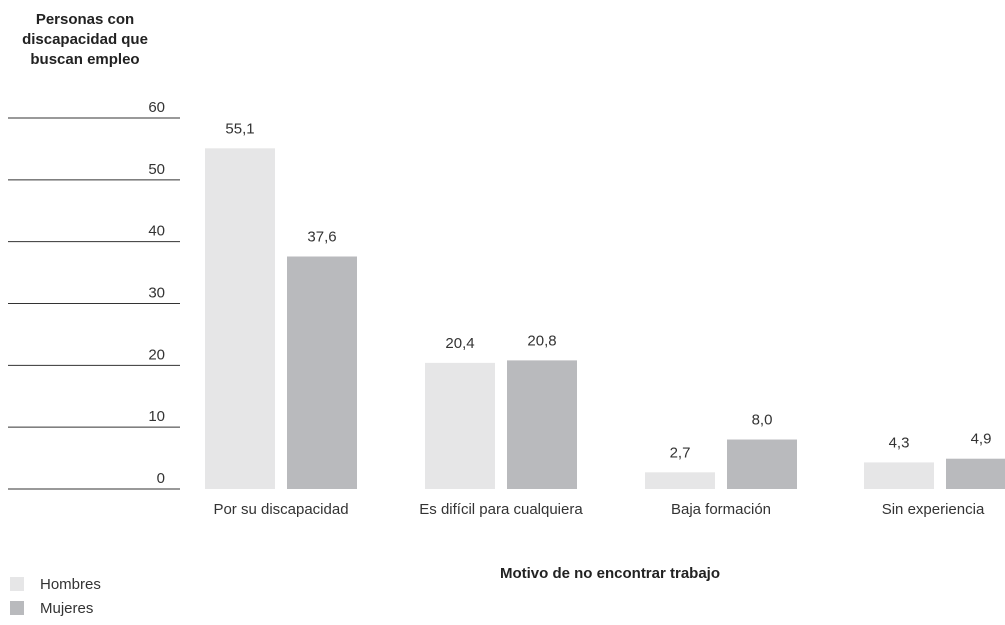 This screenshot has height=625, width=1005. Describe the element at coordinates (933, 509) in the screenshot. I see `category-label-3: Sin experiencia` at that location.